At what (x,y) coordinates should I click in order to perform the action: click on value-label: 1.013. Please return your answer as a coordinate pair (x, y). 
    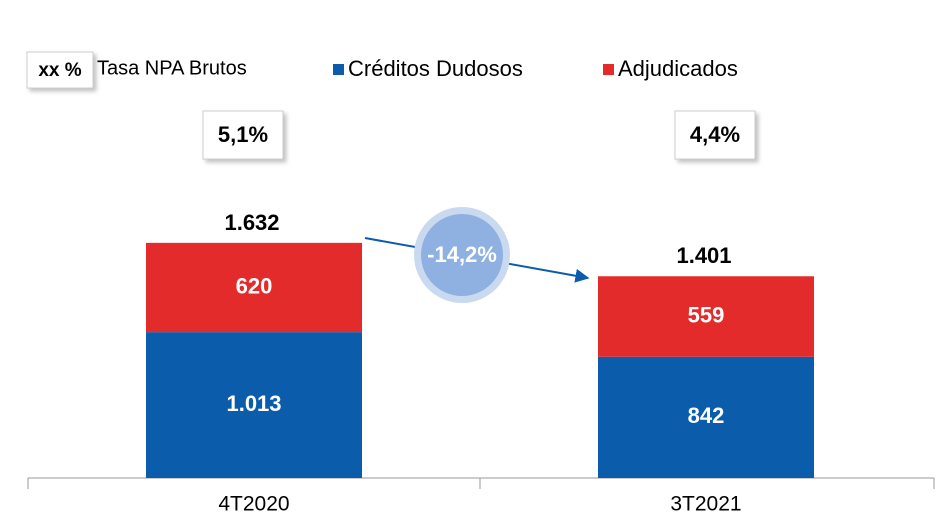
    Looking at the image, I should click on (253, 403).